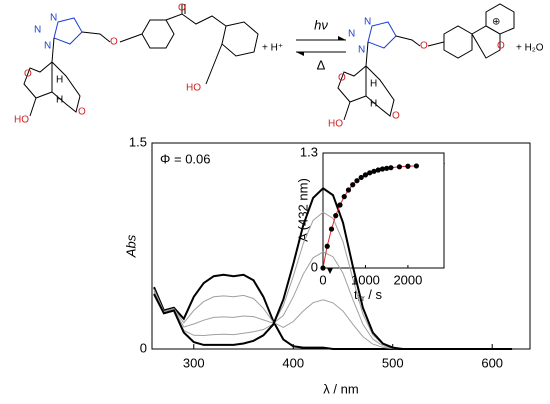  I want to click on reagent: Δ, so click(321, 64).